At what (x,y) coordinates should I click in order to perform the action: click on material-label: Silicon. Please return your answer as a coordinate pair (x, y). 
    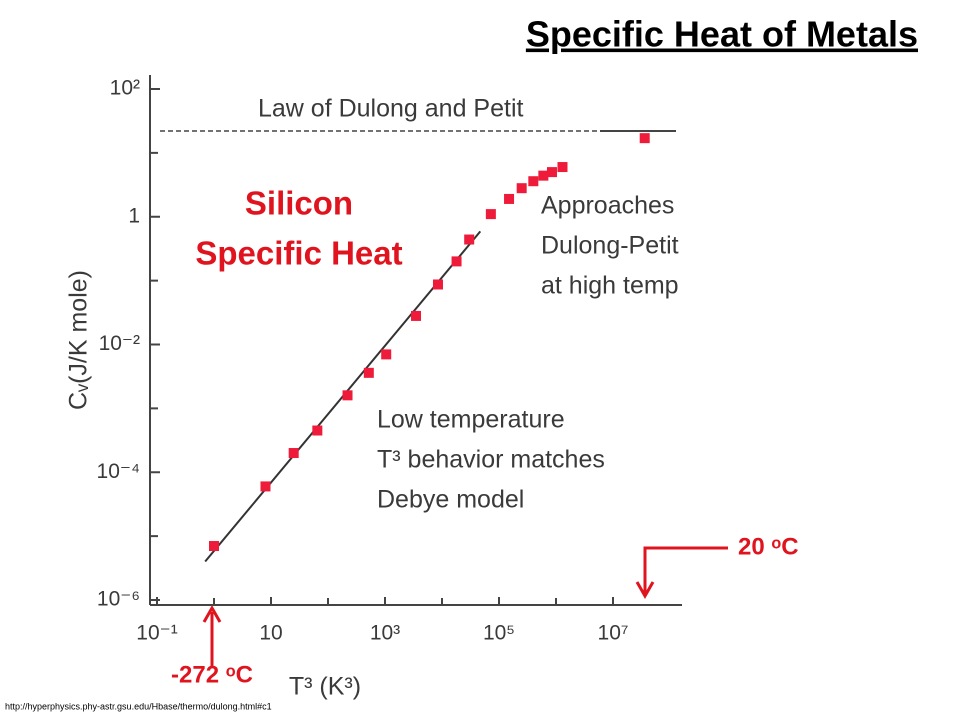
    Looking at the image, I should click on (299, 203).